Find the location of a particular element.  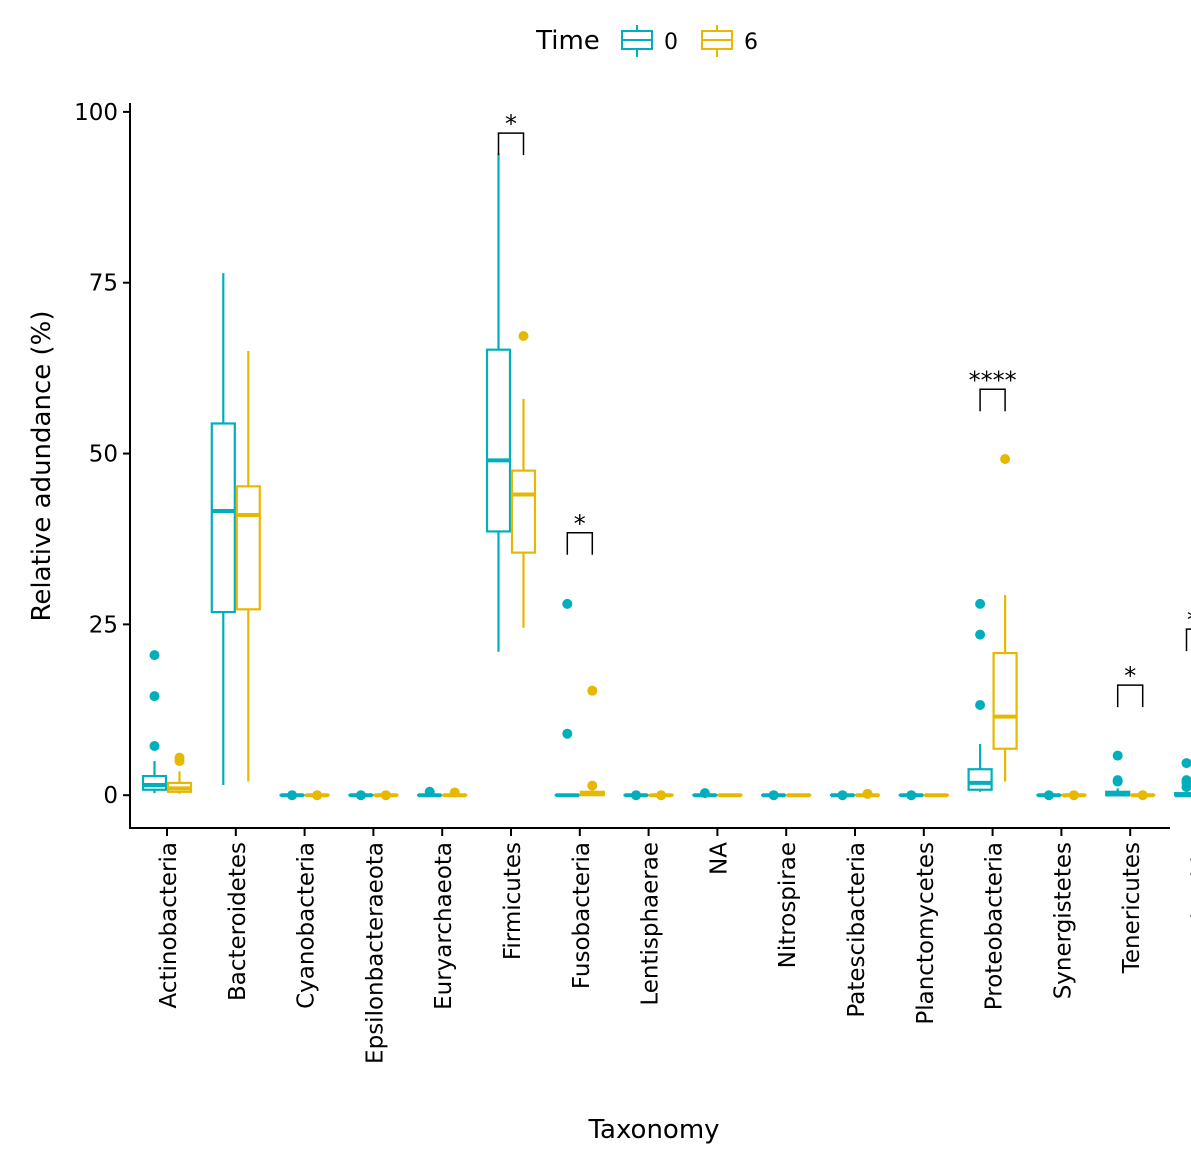

x-tick-label: Bacteroidetes is located at coordinates (238, 921).